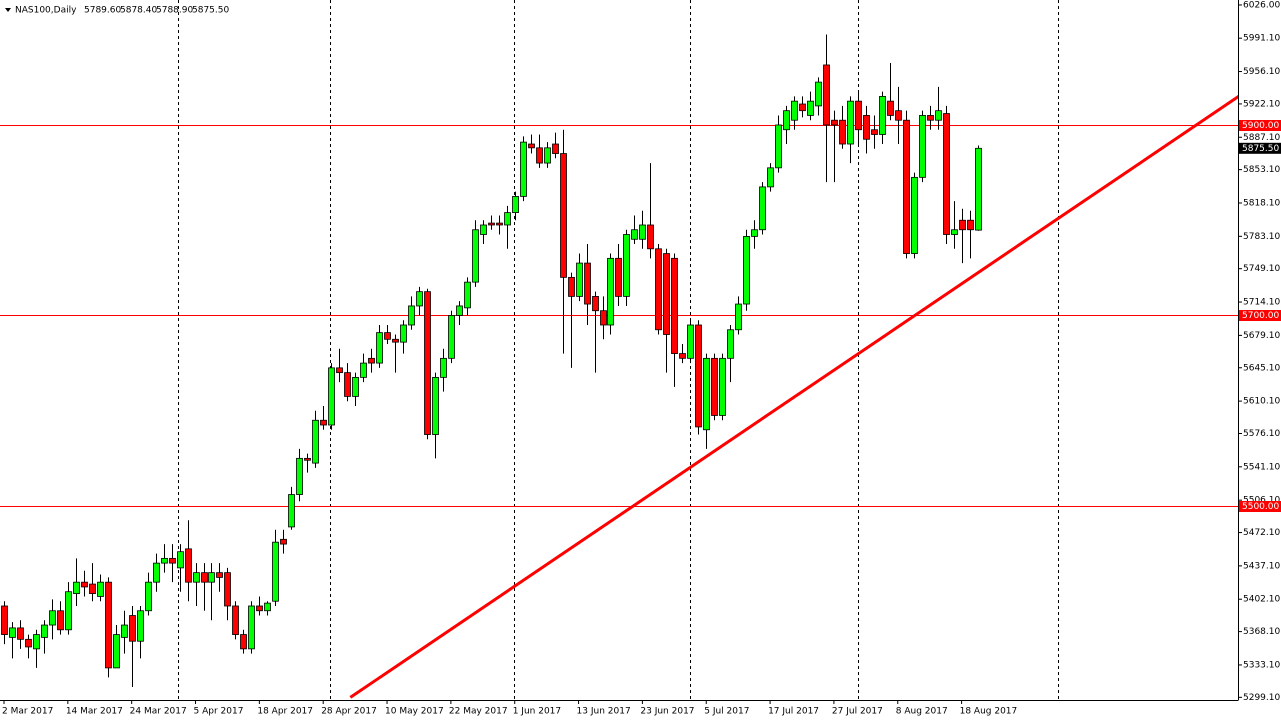 This screenshot has width=1281, height=728. I want to click on level-label: 5500.00, so click(1260, 507).